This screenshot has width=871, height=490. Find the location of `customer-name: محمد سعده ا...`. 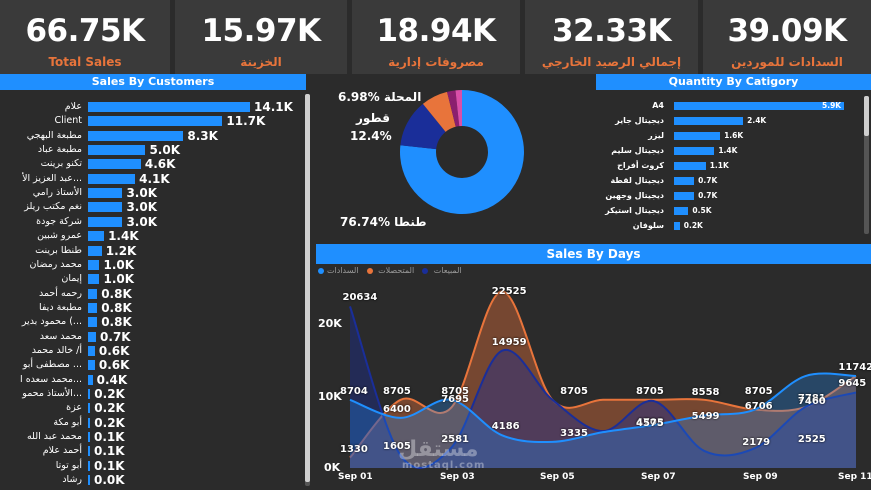

customer-name: محمد سعده ا... is located at coordinates (51, 379).